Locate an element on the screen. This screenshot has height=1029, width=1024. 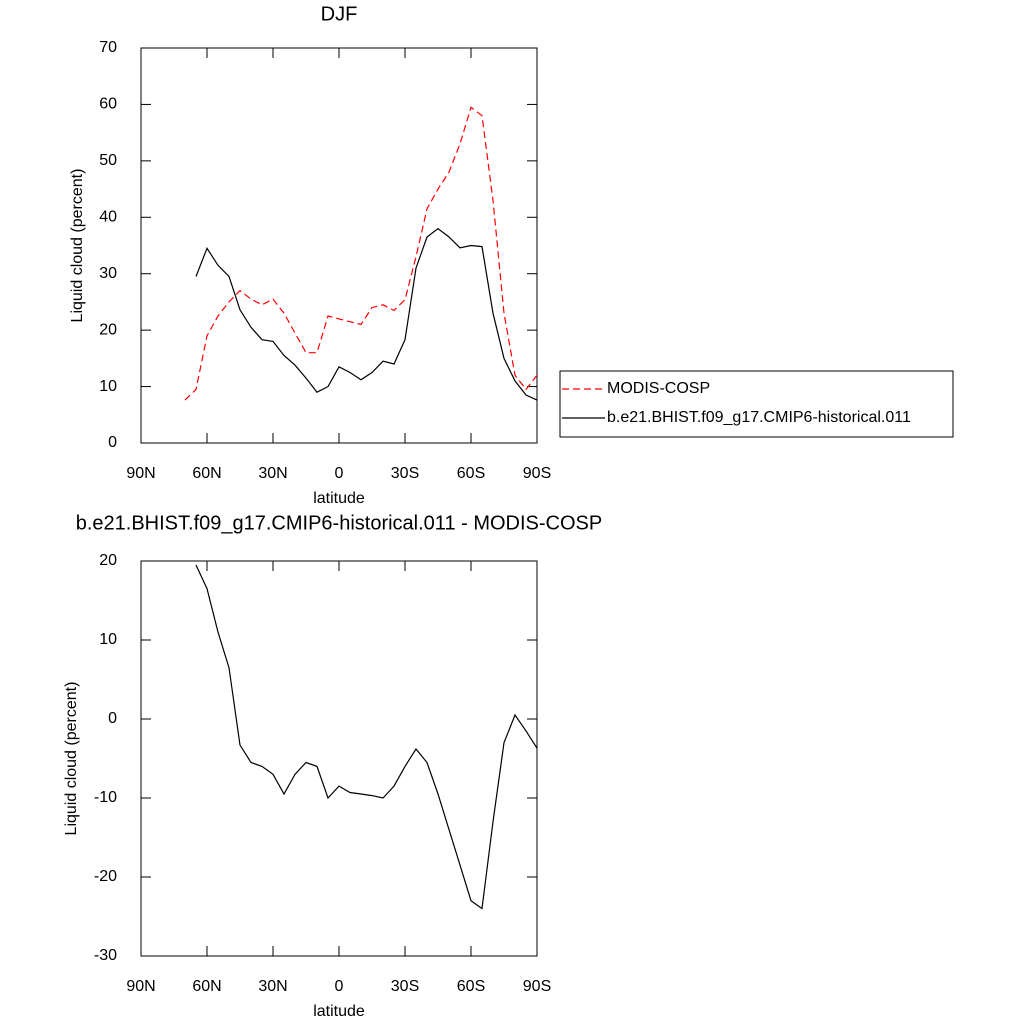
y-tick-label: 70 is located at coordinates (108, 47).